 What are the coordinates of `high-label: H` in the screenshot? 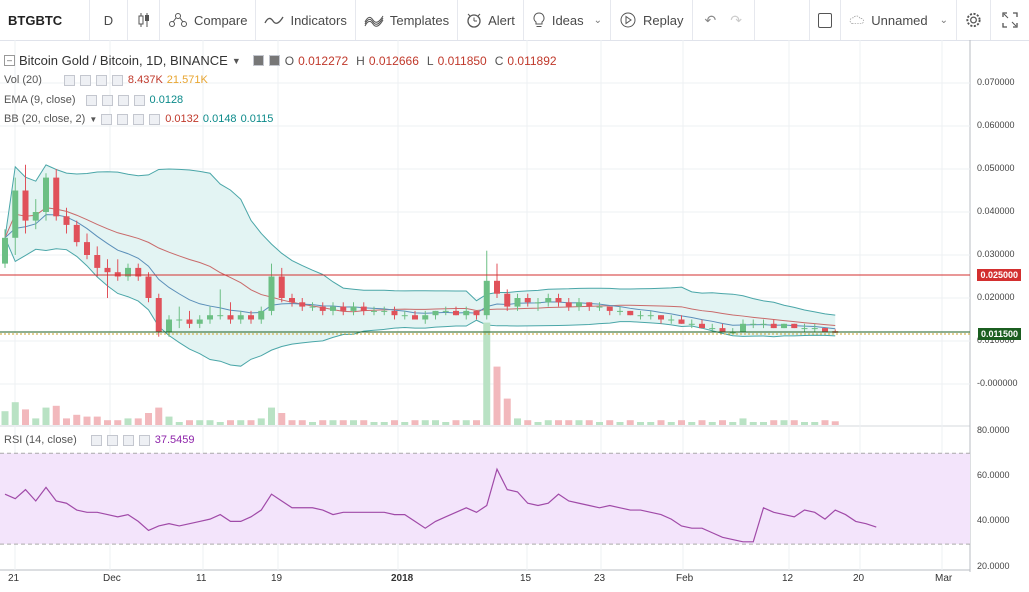 It's located at (360, 60).